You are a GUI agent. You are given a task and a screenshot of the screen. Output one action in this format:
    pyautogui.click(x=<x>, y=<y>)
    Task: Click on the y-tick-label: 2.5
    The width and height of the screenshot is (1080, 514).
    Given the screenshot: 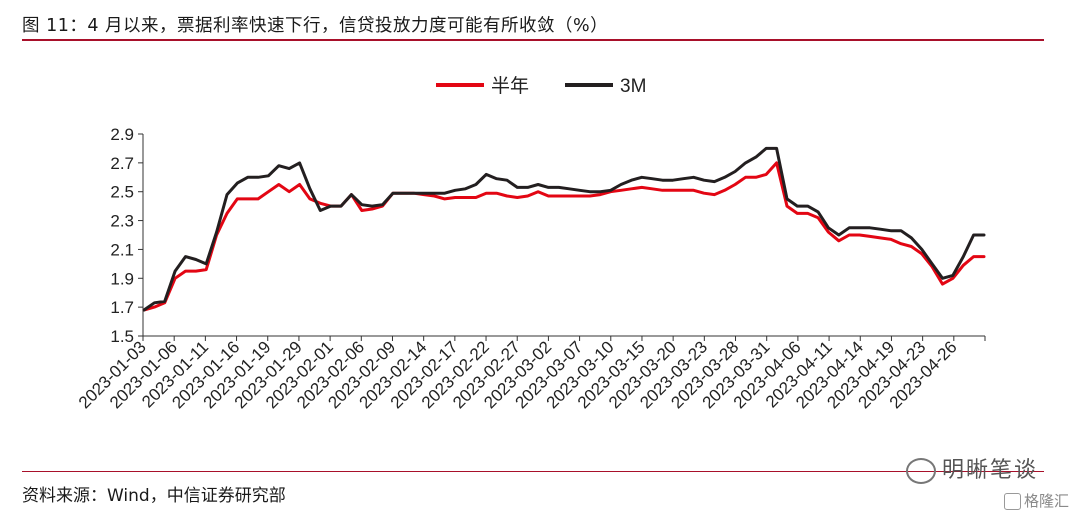 What is the action you would take?
    pyautogui.click(x=122, y=192)
    